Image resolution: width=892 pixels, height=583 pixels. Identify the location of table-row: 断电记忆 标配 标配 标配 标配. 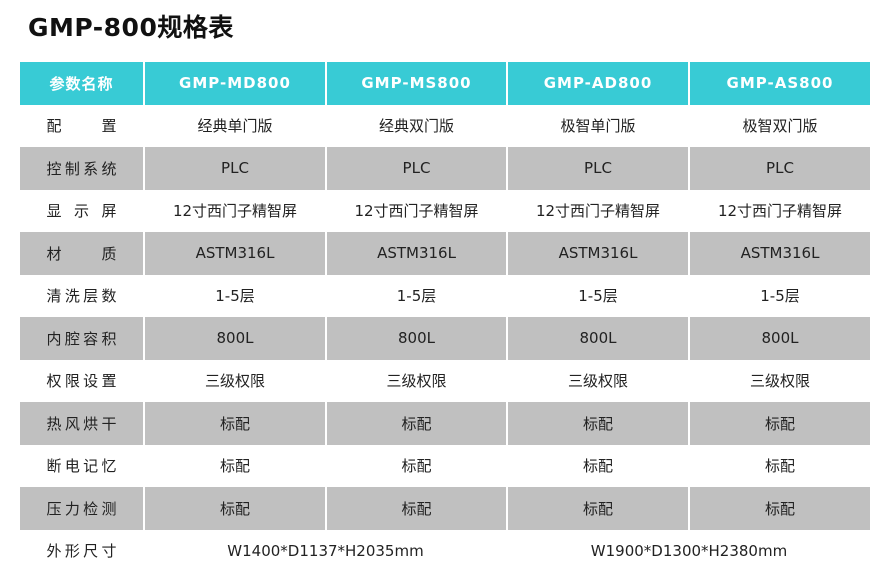
(445, 465).